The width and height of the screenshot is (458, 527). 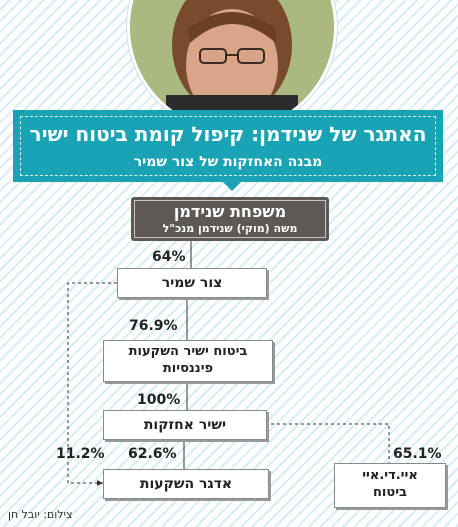 I want to click on owner-box: משפחת שנידמן משה (מוקי) שנידמן מנכ"ל, so click(x=230, y=219).